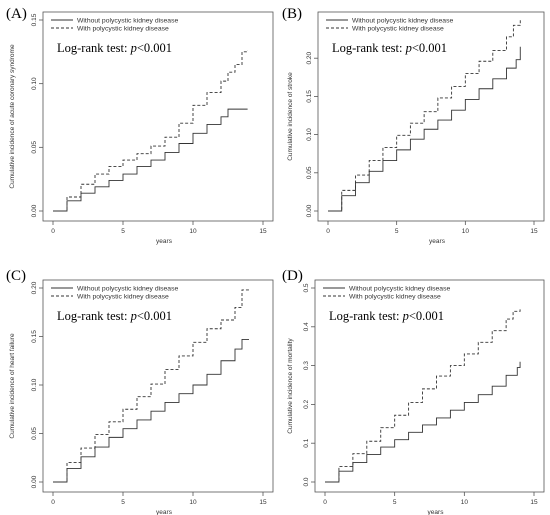  I want to click on y-axis-label: Cumulative incidence of mortality, so click(290, 386).